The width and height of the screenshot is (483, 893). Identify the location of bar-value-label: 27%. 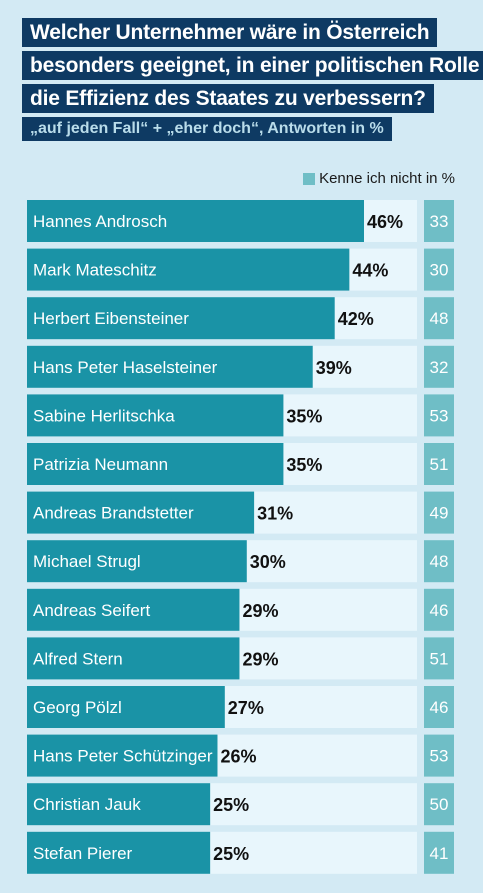
(246, 708).